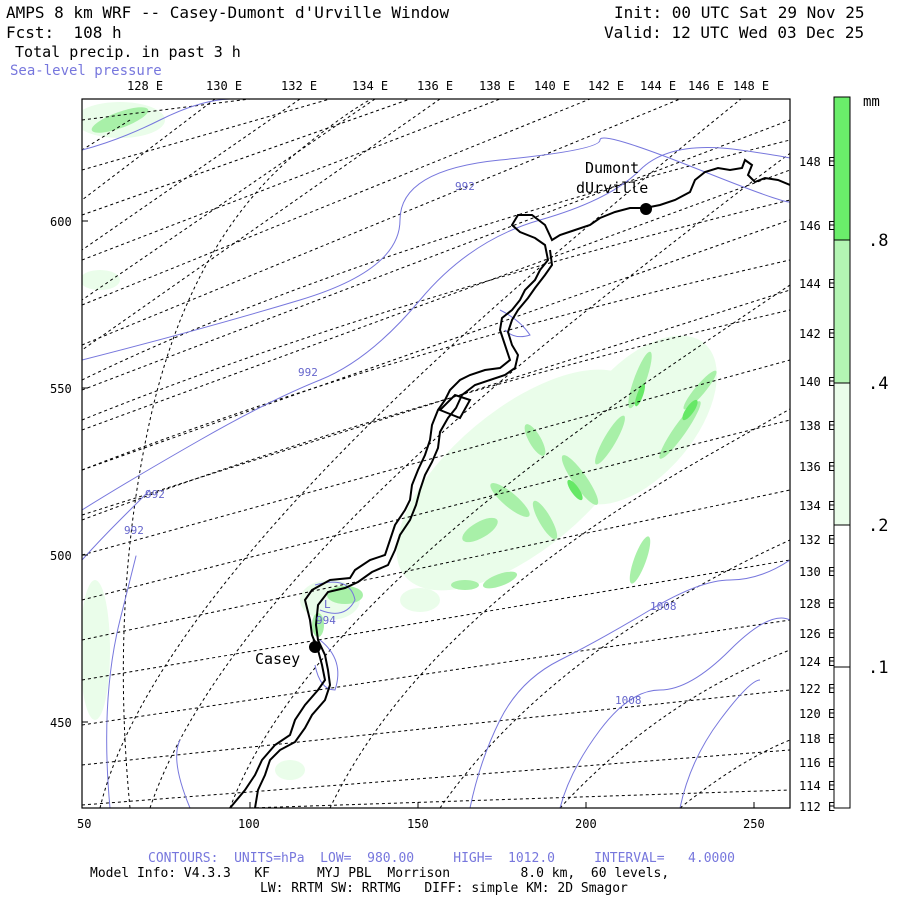 The height and width of the screenshot is (900, 900). What do you see at coordinates (61, 556) in the screenshot?
I see `svg-text: 500` at bounding box center [61, 556].